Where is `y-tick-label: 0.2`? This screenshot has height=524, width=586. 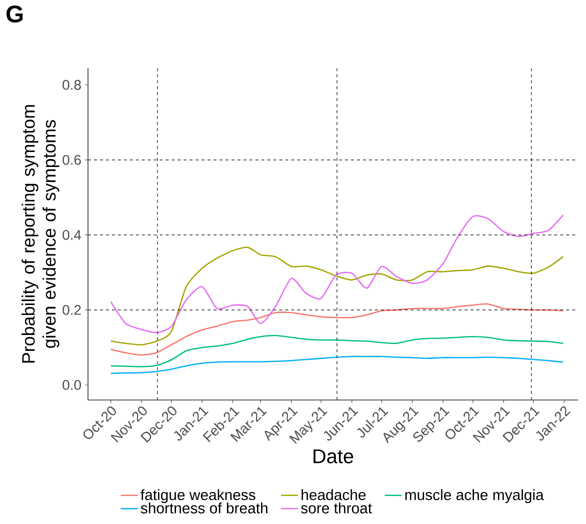
y-tick-label: 0.2 is located at coordinates (71, 310).